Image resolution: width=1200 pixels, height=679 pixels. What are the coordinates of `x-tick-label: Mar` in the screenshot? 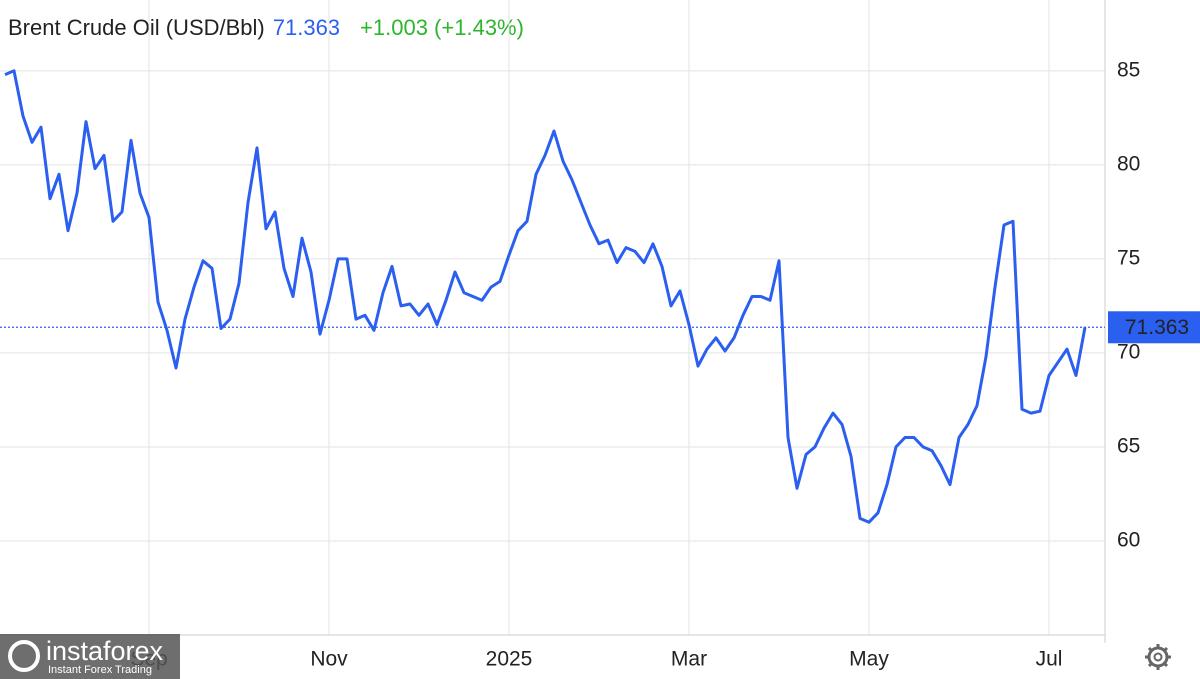 It's located at (689, 659).